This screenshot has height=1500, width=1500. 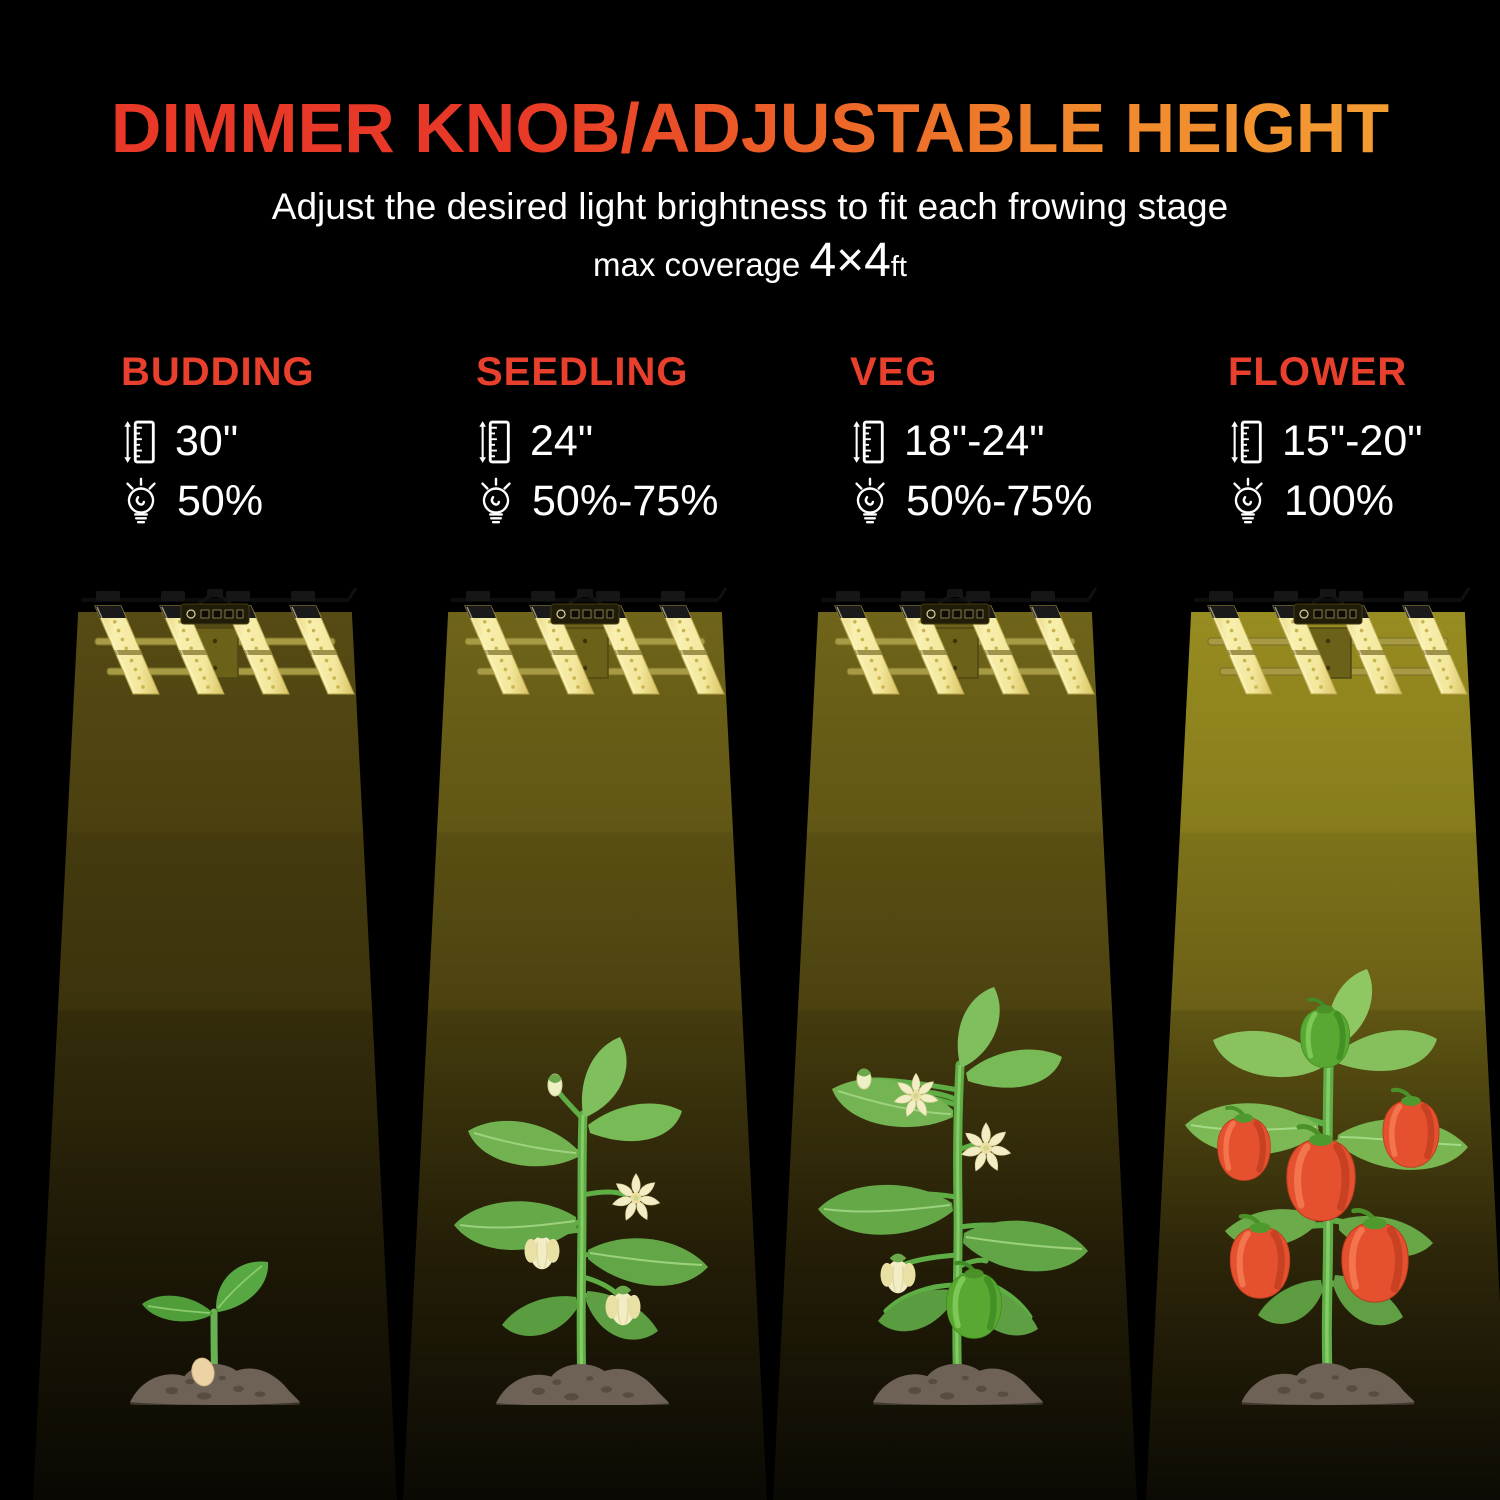 I want to click on grow-light-fixture-veg, so click(x=955, y=643).